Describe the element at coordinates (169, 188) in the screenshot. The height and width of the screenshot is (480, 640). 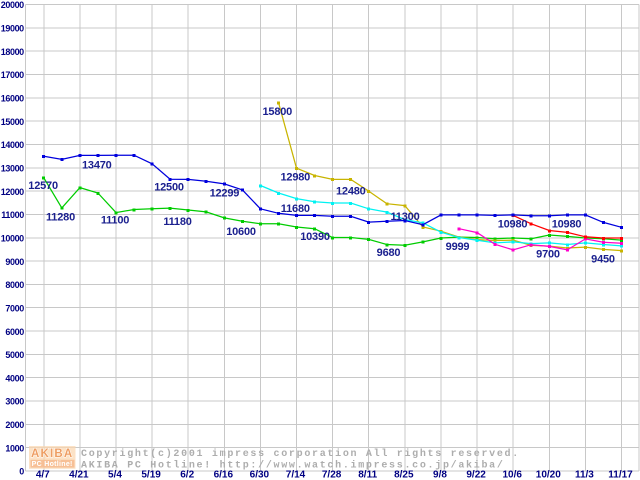
I see `svg-text: 12500` at that location.